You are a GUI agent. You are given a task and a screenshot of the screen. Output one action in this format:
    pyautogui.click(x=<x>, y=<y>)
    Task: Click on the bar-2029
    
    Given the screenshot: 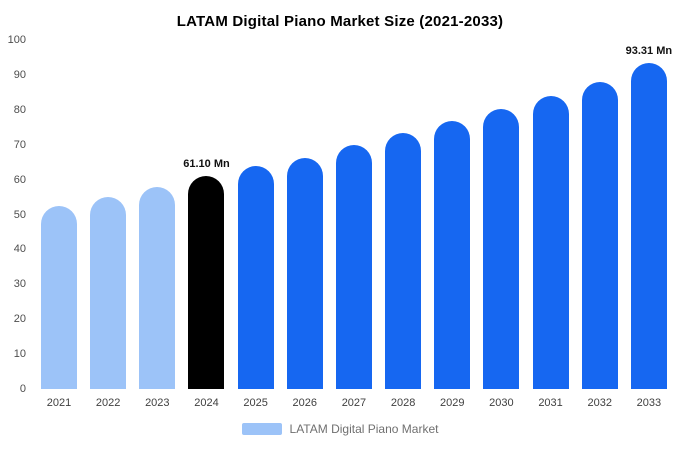 What is the action you would take?
    pyautogui.click(x=452, y=254)
    